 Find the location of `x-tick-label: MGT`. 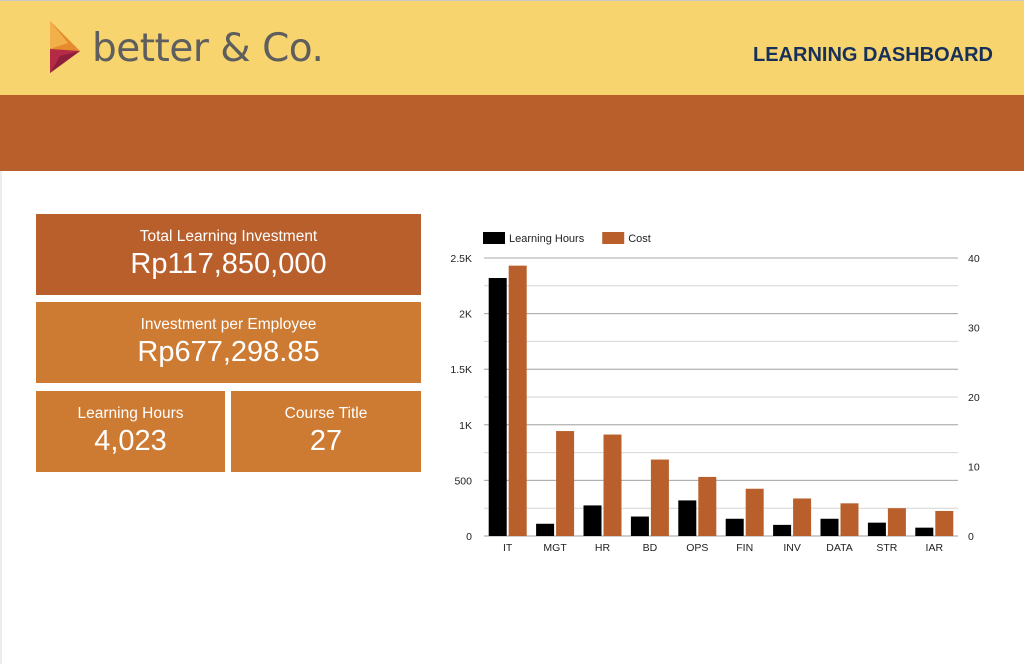

x-tick-label: MGT is located at coordinates (555, 548).